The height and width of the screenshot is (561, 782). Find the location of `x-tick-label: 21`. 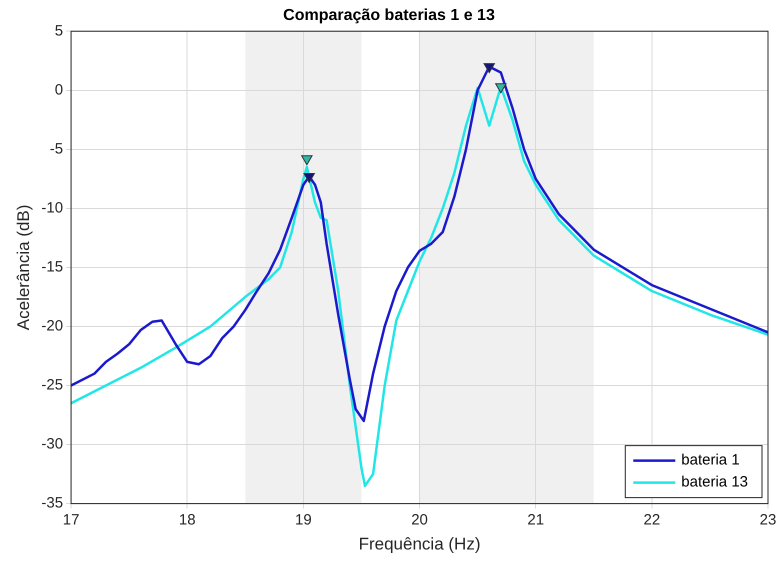

x-tick-label: 21 is located at coordinates (535, 520).